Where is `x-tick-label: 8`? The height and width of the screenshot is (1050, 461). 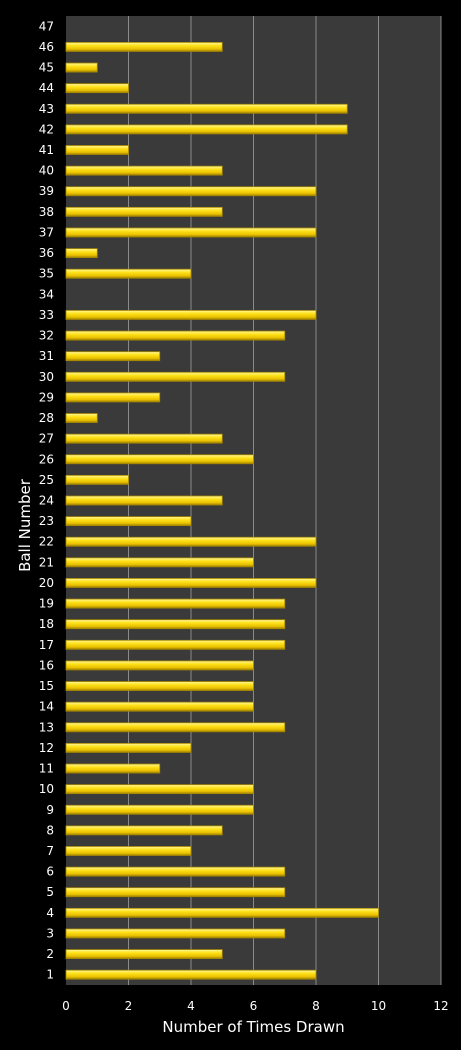
x-tick-label: 8 is located at coordinates (316, 1006).